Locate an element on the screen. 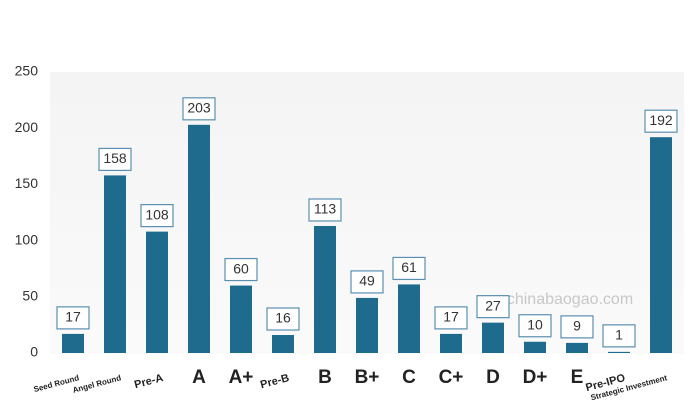 The height and width of the screenshot is (417, 700). x-tick-label: Pre-B is located at coordinates (275, 381).